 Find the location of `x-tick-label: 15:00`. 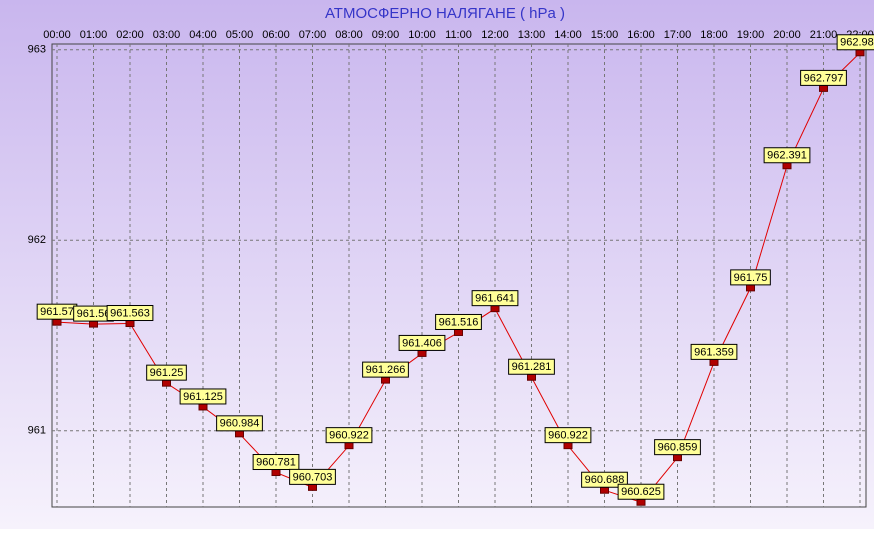

x-tick-label: 15:00 is located at coordinates (605, 35).